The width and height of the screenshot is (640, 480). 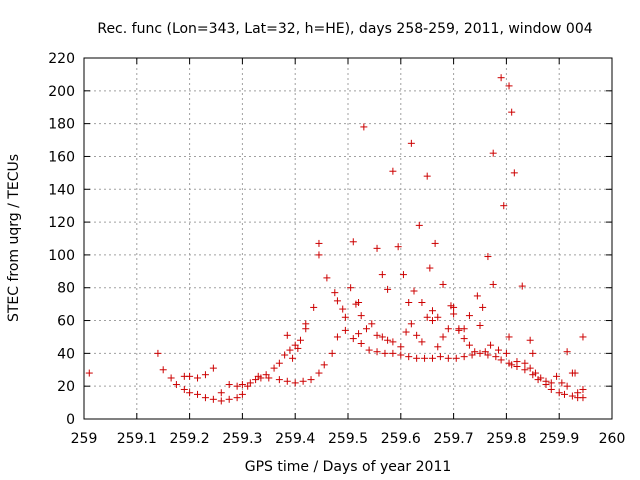 I want to click on y-axis-label: STEC from uqrg / TECUs, so click(x=14, y=238).